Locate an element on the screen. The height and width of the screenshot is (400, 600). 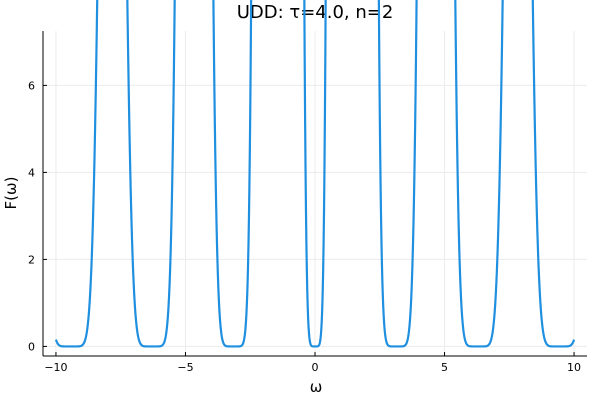
y-tick-label: 6 is located at coordinates (31, 85).